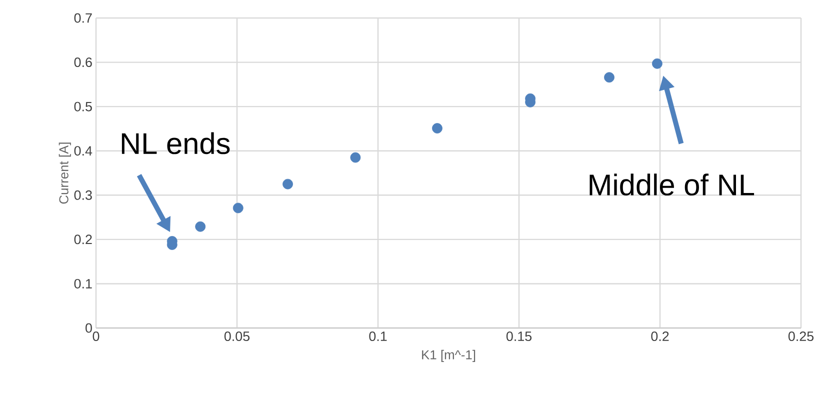 Image resolution: width=821 pixels, height=414 pixels. Describe the element at coordinates (83, 195) in the screenshot. I see `y-tick-label: 0.3` at that location.